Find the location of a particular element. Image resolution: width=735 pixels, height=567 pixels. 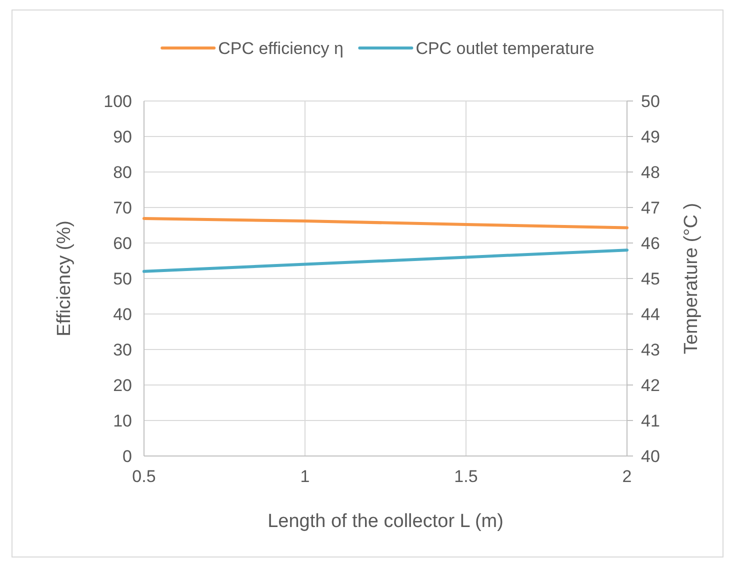

y2-tick-label: 45 is located at coordinates (650, 278).